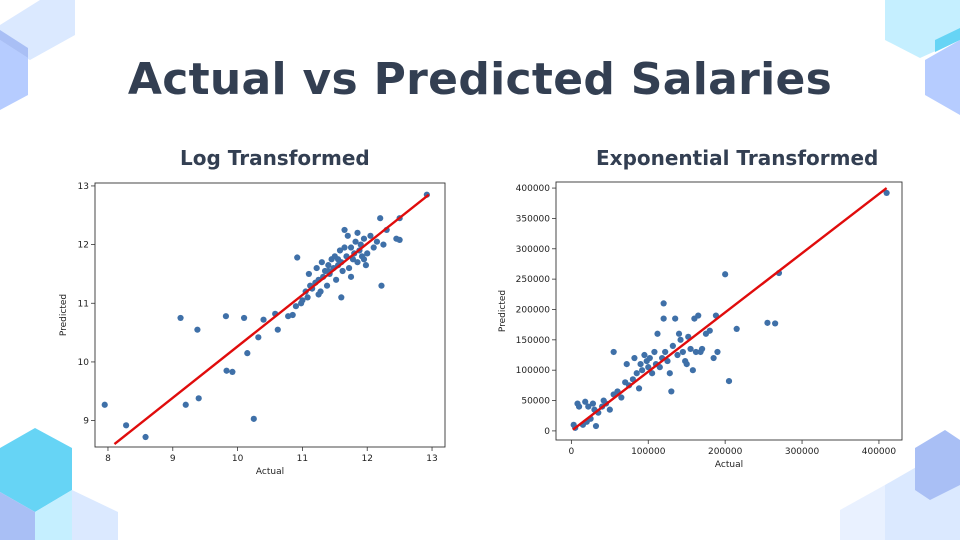 The width and height of the screenshot is (960, 540). What do you see at coordinates (503, 311) in the screenshot?
I see `right-y-axis-label: Predicted` at bounding box center [503, 311].